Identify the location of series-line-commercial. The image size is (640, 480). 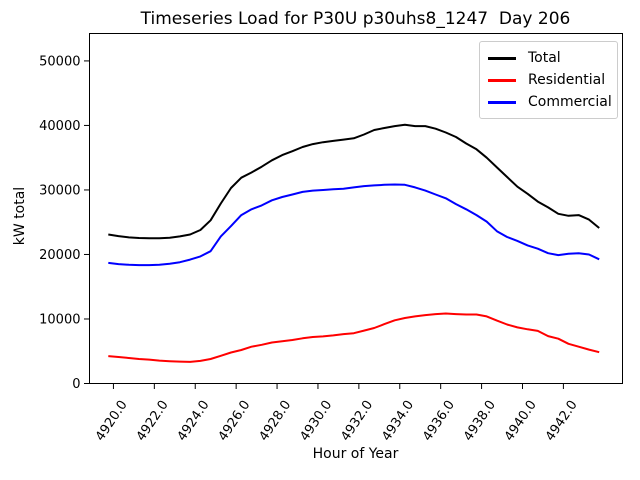
(354, 225).